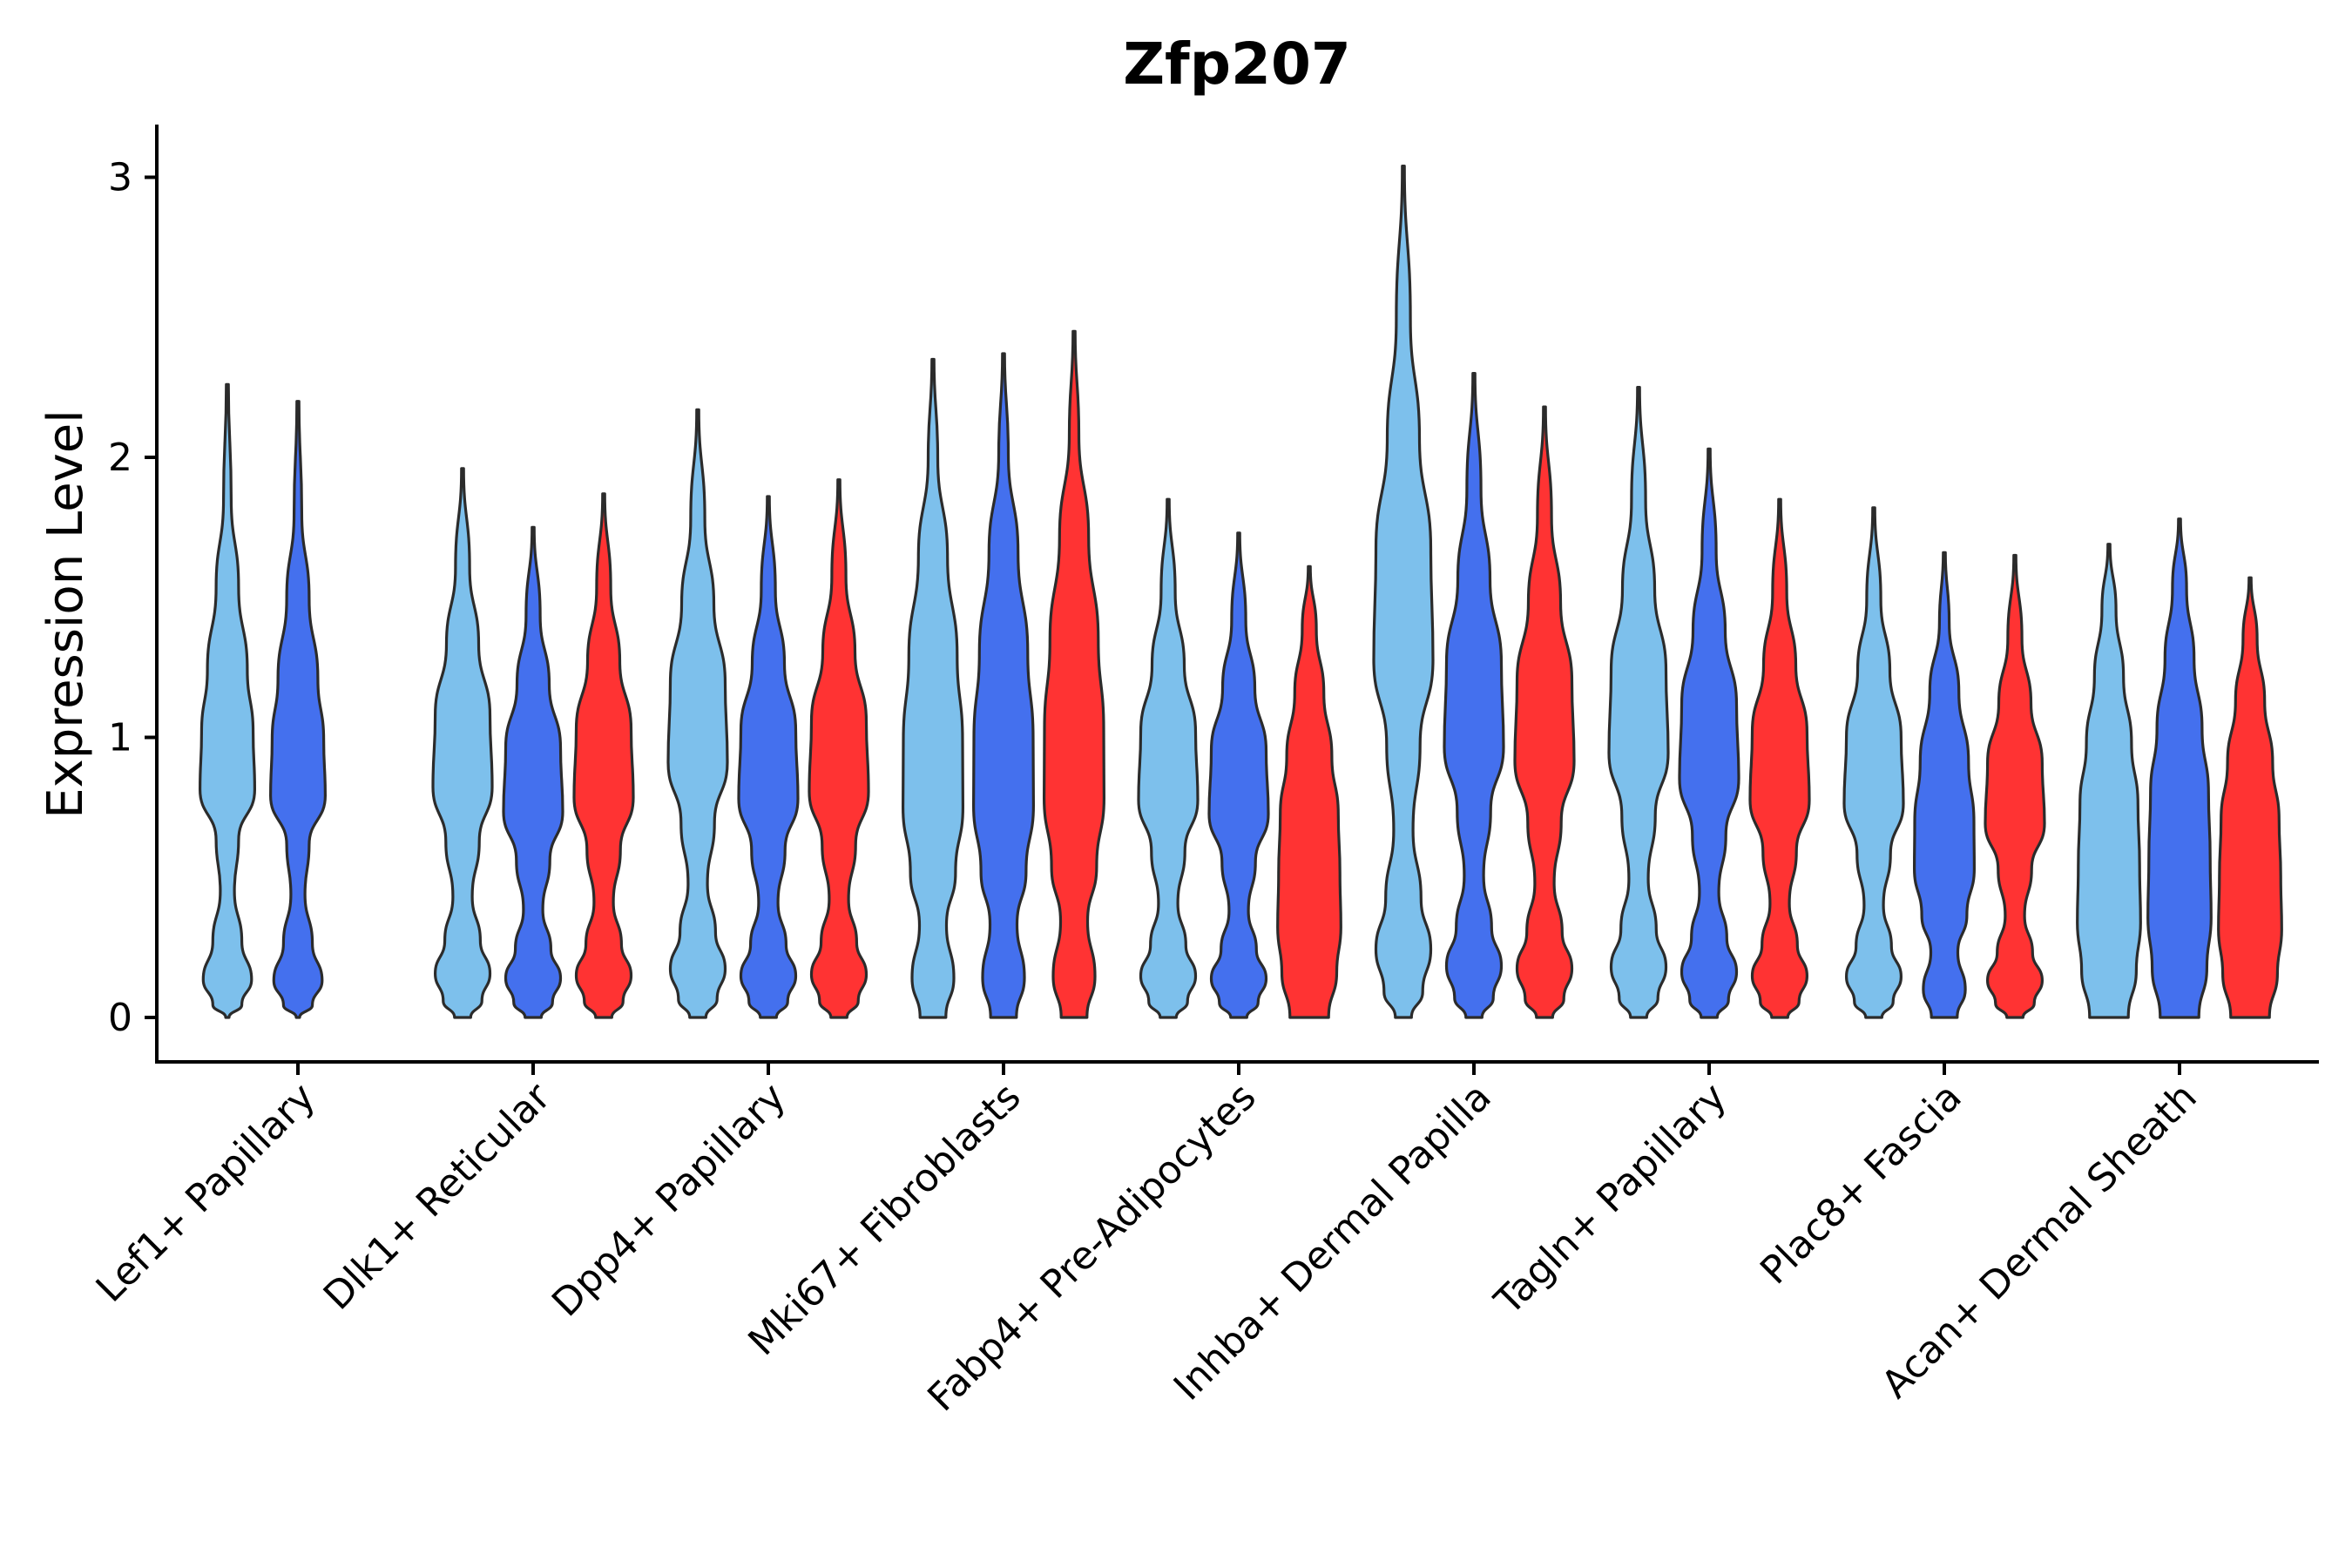  Describe the element at coordinates (206, 1193) in the screenshot. I see `x-tick-label: Lef1+ Papillary` at that location.